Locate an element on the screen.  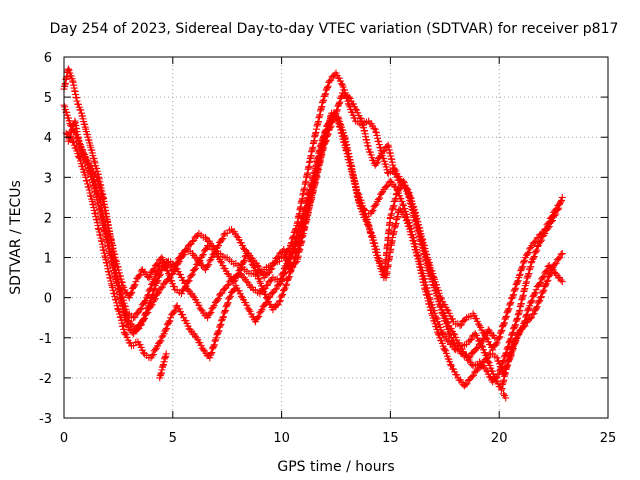
x-tick-label: 5 is located at coordinates (173, 438).